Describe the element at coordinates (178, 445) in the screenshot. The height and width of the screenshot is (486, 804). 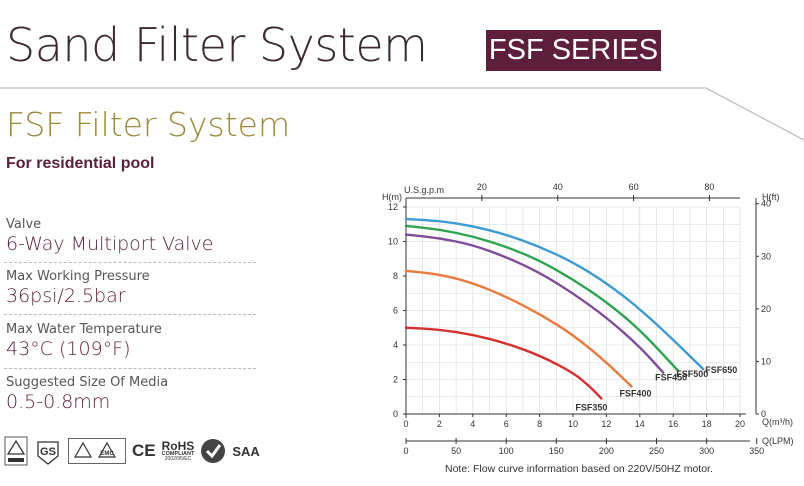
I see `rohs-title: RoHS` at that location.